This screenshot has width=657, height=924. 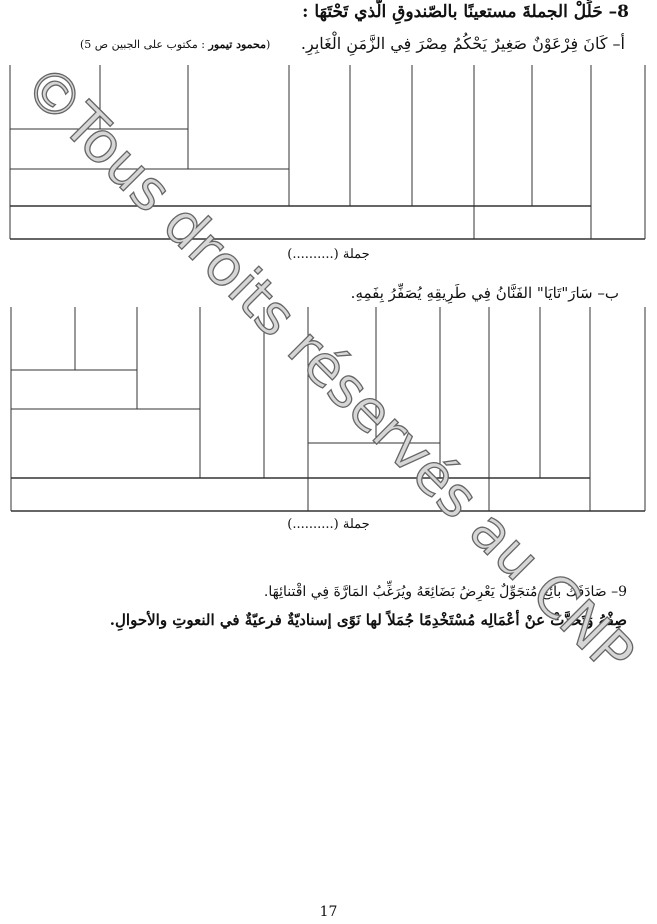 What do you see at coordinates (328, 254) in the screenshot?
I see `sentence-type-label-a: جملة (..........)` at bounding box center [328, 254].